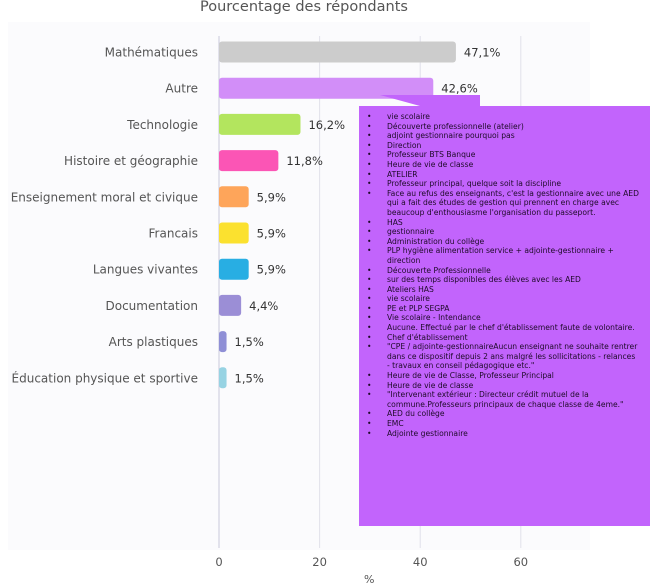 The height and width of the screenshot is (588, 655). What do you see at coordinates (326, 125) in the screenshot?
I see `bar-value-label: 16,2%` at bounding box center [326, 125].